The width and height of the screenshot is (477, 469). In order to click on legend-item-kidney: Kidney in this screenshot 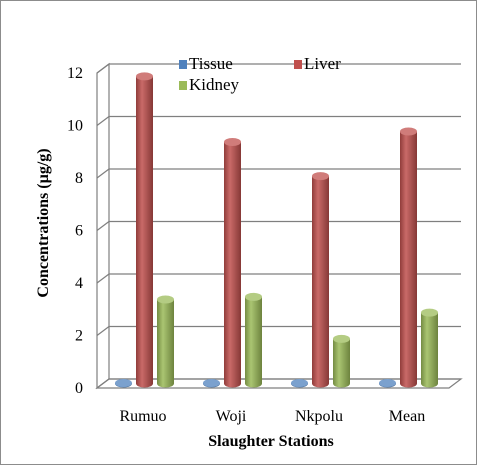, I will do `click(209, 84)`.